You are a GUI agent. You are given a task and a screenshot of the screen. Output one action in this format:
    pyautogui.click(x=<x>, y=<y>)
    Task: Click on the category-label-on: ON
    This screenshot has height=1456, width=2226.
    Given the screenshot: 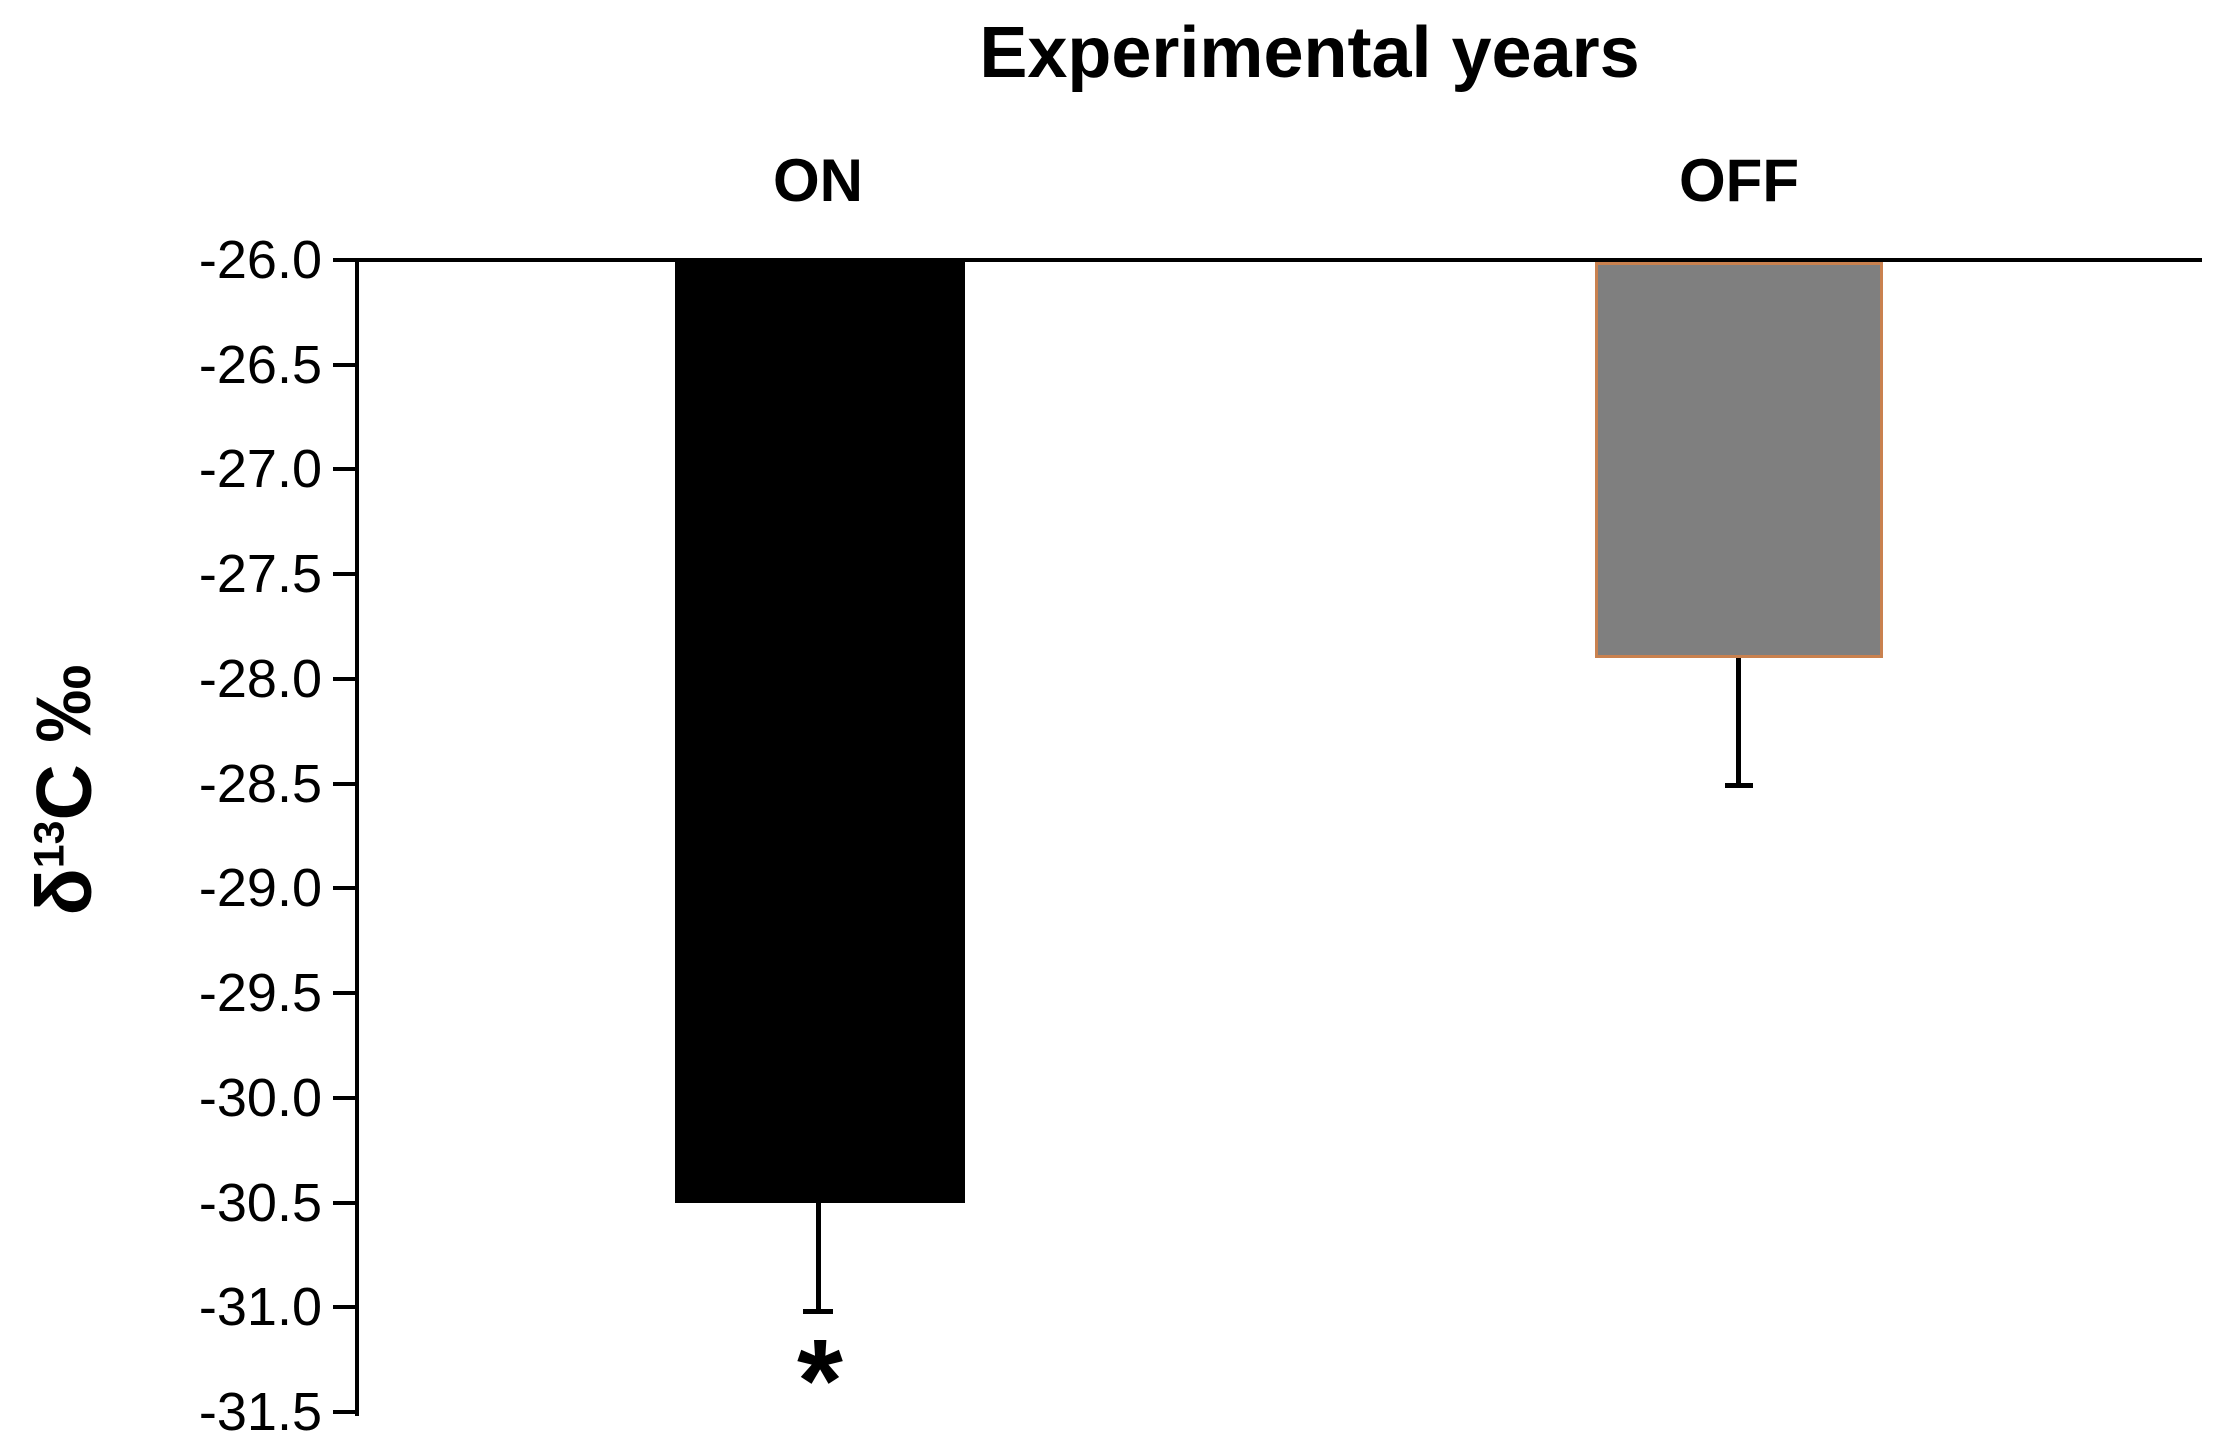 What is the action you would take?
    pyautogui.click(x=818, y=180)
    